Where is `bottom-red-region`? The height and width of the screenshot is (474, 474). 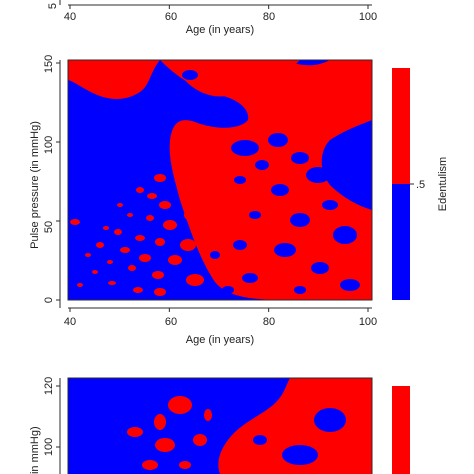
bottom-red-region is located at coordinates (295, 426).